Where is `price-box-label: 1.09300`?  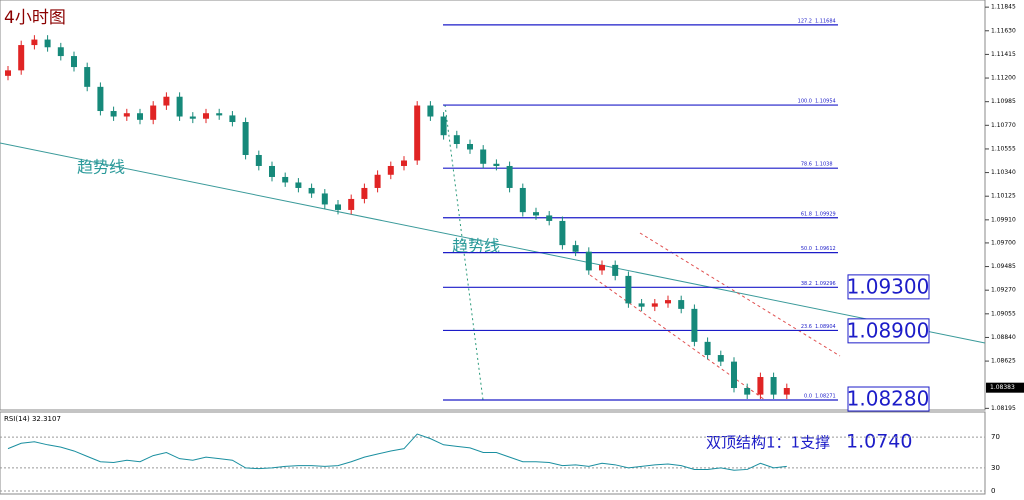
price-box-label: 1.09300 is located at coordinates (888, 286).